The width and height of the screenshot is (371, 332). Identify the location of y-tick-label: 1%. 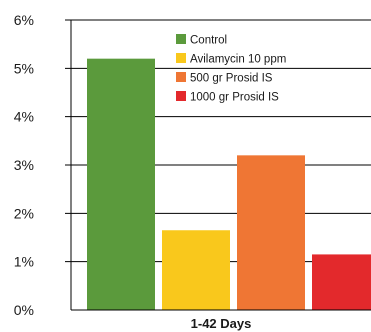
(24, 262).